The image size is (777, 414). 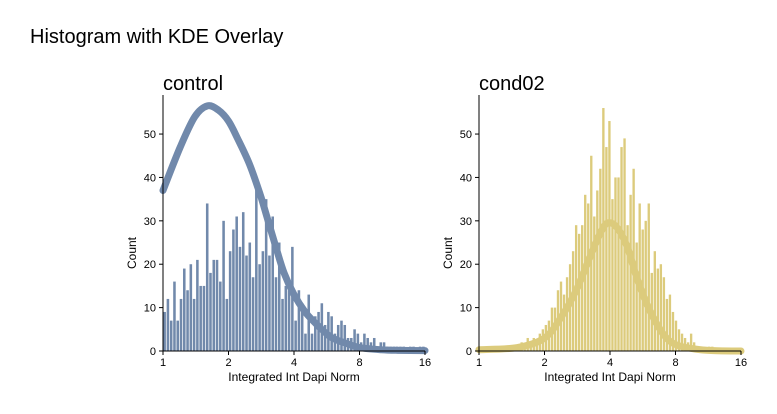 What do you see at coordinates (153, 352) in the screenshot?
I see `y-tick-label: 0` at bounding box center [153, 352].